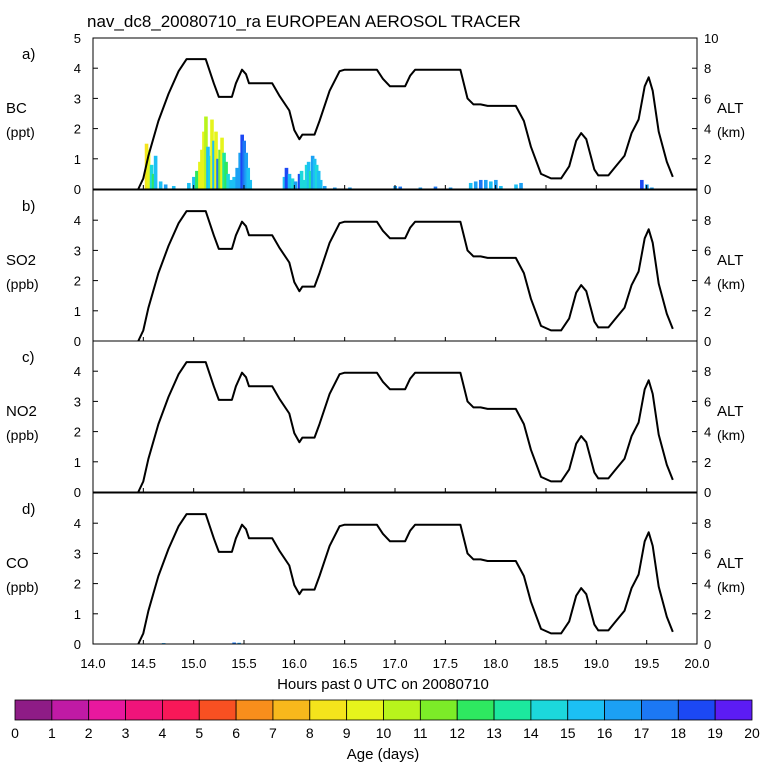  What do you see at coordinates (17, 563) in the screenshot?
I see `species-label: CO` at bounding box center [17, 563].